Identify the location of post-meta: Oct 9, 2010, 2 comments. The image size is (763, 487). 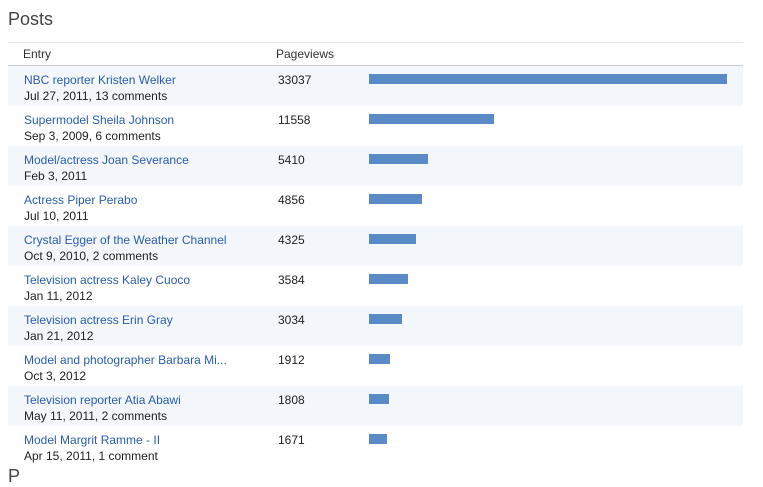
(91, 256).